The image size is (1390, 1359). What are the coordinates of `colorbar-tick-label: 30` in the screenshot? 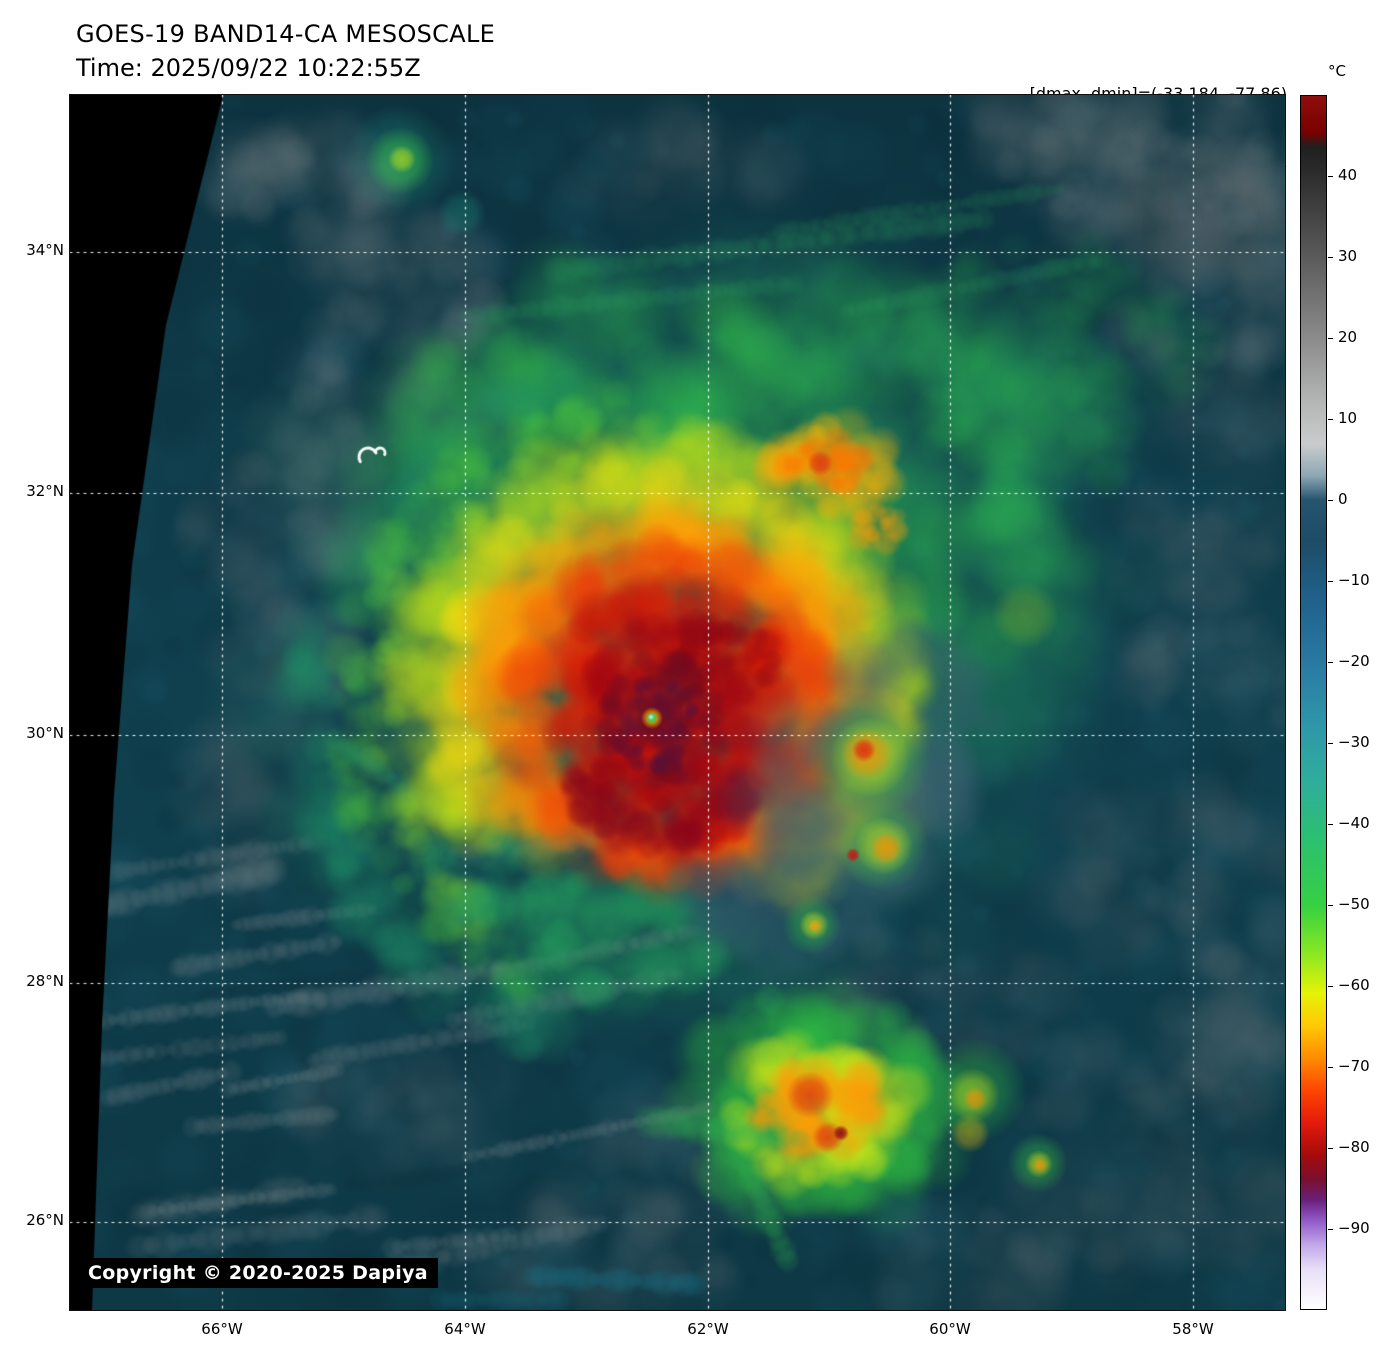 It's located at (1348, 256).